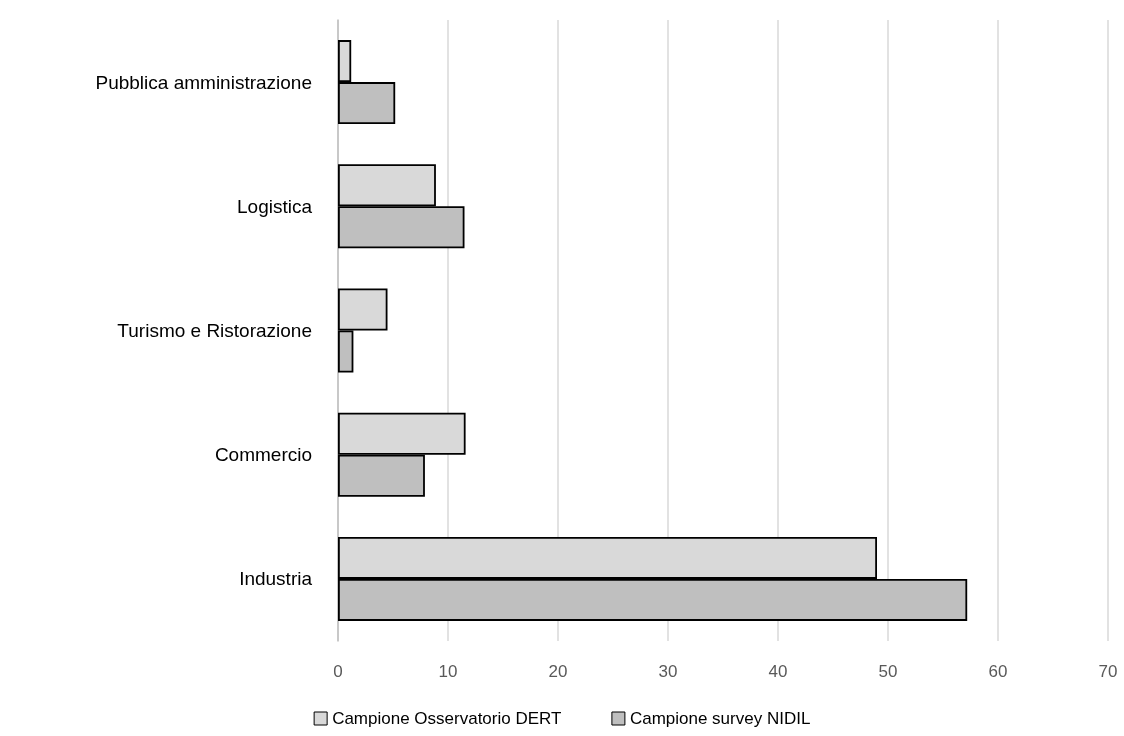  I want to click on x-tick-label: 60, so click(998, 671).